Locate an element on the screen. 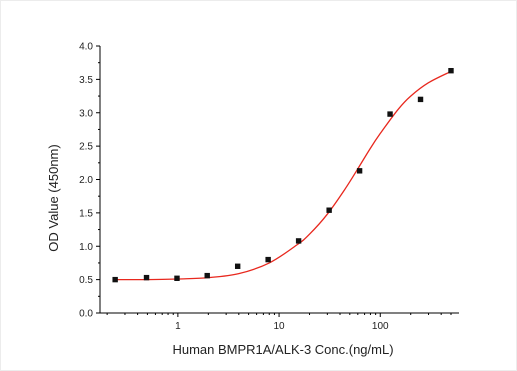  y-tick-label: 0.5 is located at coordinates (86, 280).